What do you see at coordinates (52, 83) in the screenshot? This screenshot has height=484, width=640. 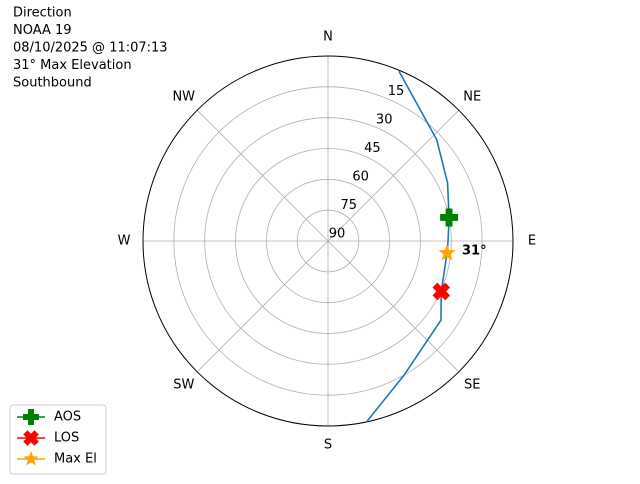 I see `title-line: Southbound` at bounding box center [52, 83].